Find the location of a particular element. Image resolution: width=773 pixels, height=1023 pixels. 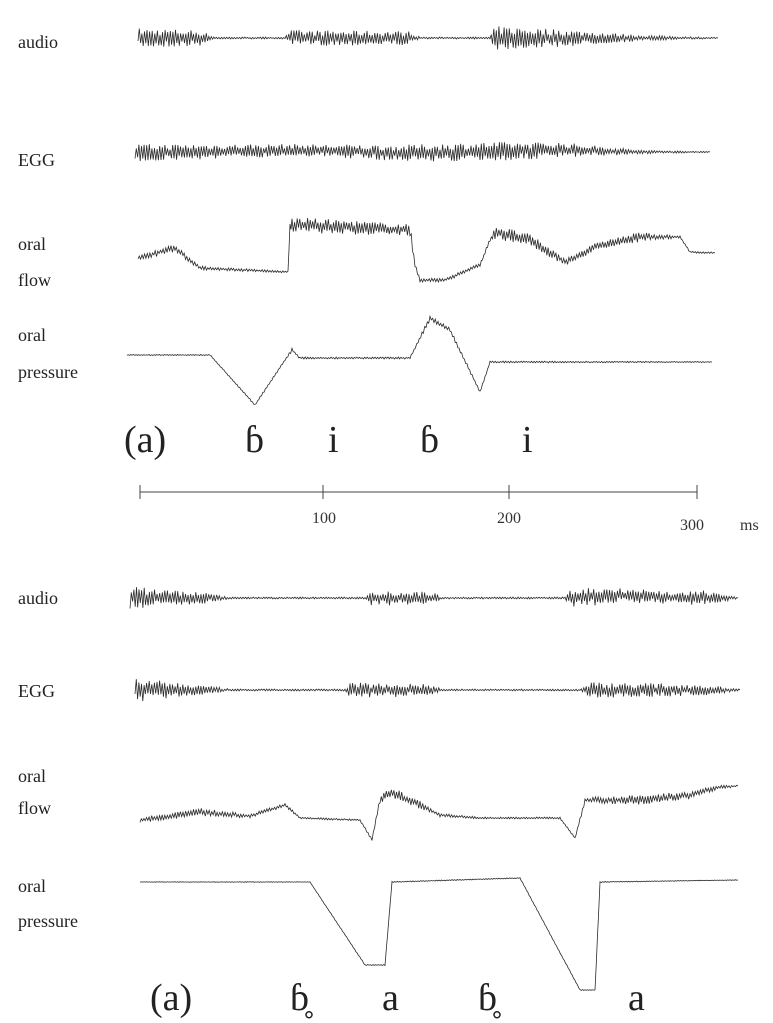

time-scale is located at coordinates (418, 492).